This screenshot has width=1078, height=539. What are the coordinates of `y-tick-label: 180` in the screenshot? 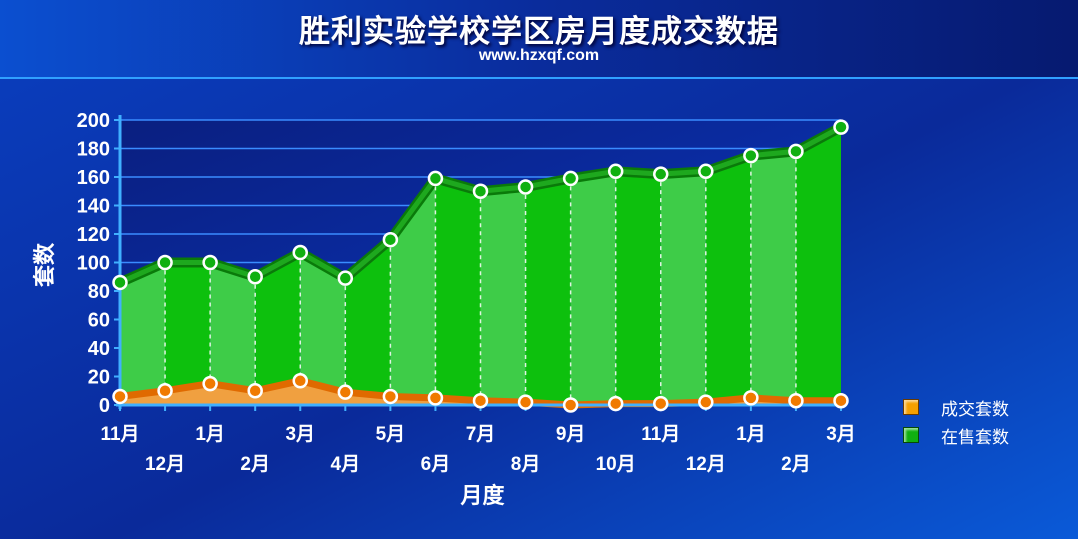 It's located at (93, 150).